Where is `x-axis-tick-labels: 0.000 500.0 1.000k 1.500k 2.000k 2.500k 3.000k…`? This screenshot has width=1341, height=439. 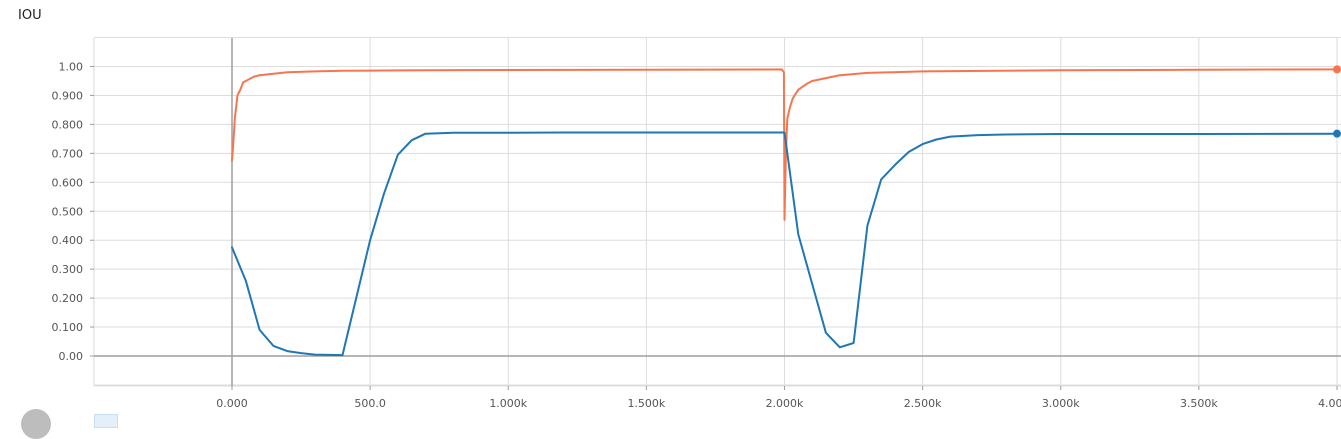 x-axis-tick-labels: 0.000 500.0 1.000k 1.500k 2.000k 2.500k 3.000k… is located at coordinates (778, 403).